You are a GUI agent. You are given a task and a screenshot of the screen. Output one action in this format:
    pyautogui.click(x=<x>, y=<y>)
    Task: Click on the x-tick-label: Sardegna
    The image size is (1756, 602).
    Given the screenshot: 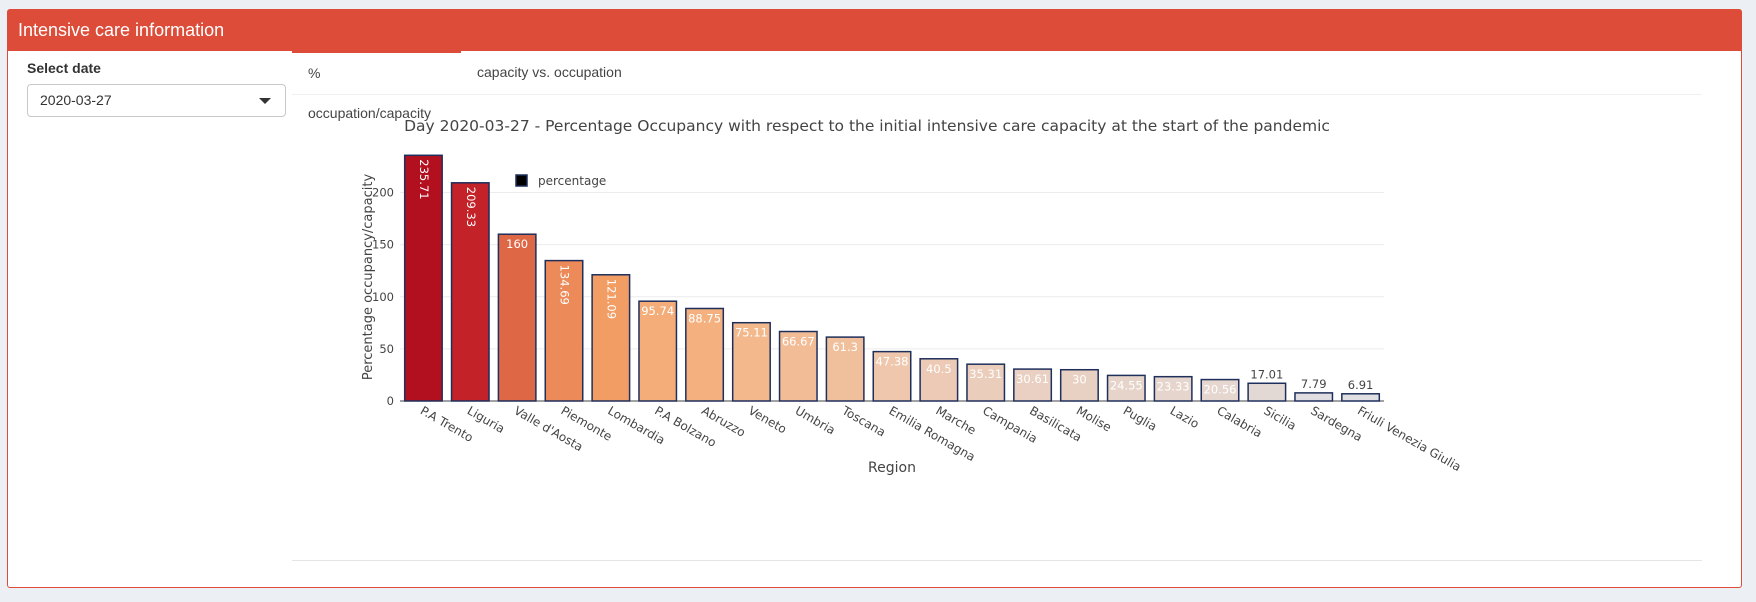 What is the action you would take?
    pyautogui.click(x=1336, y=423)
    